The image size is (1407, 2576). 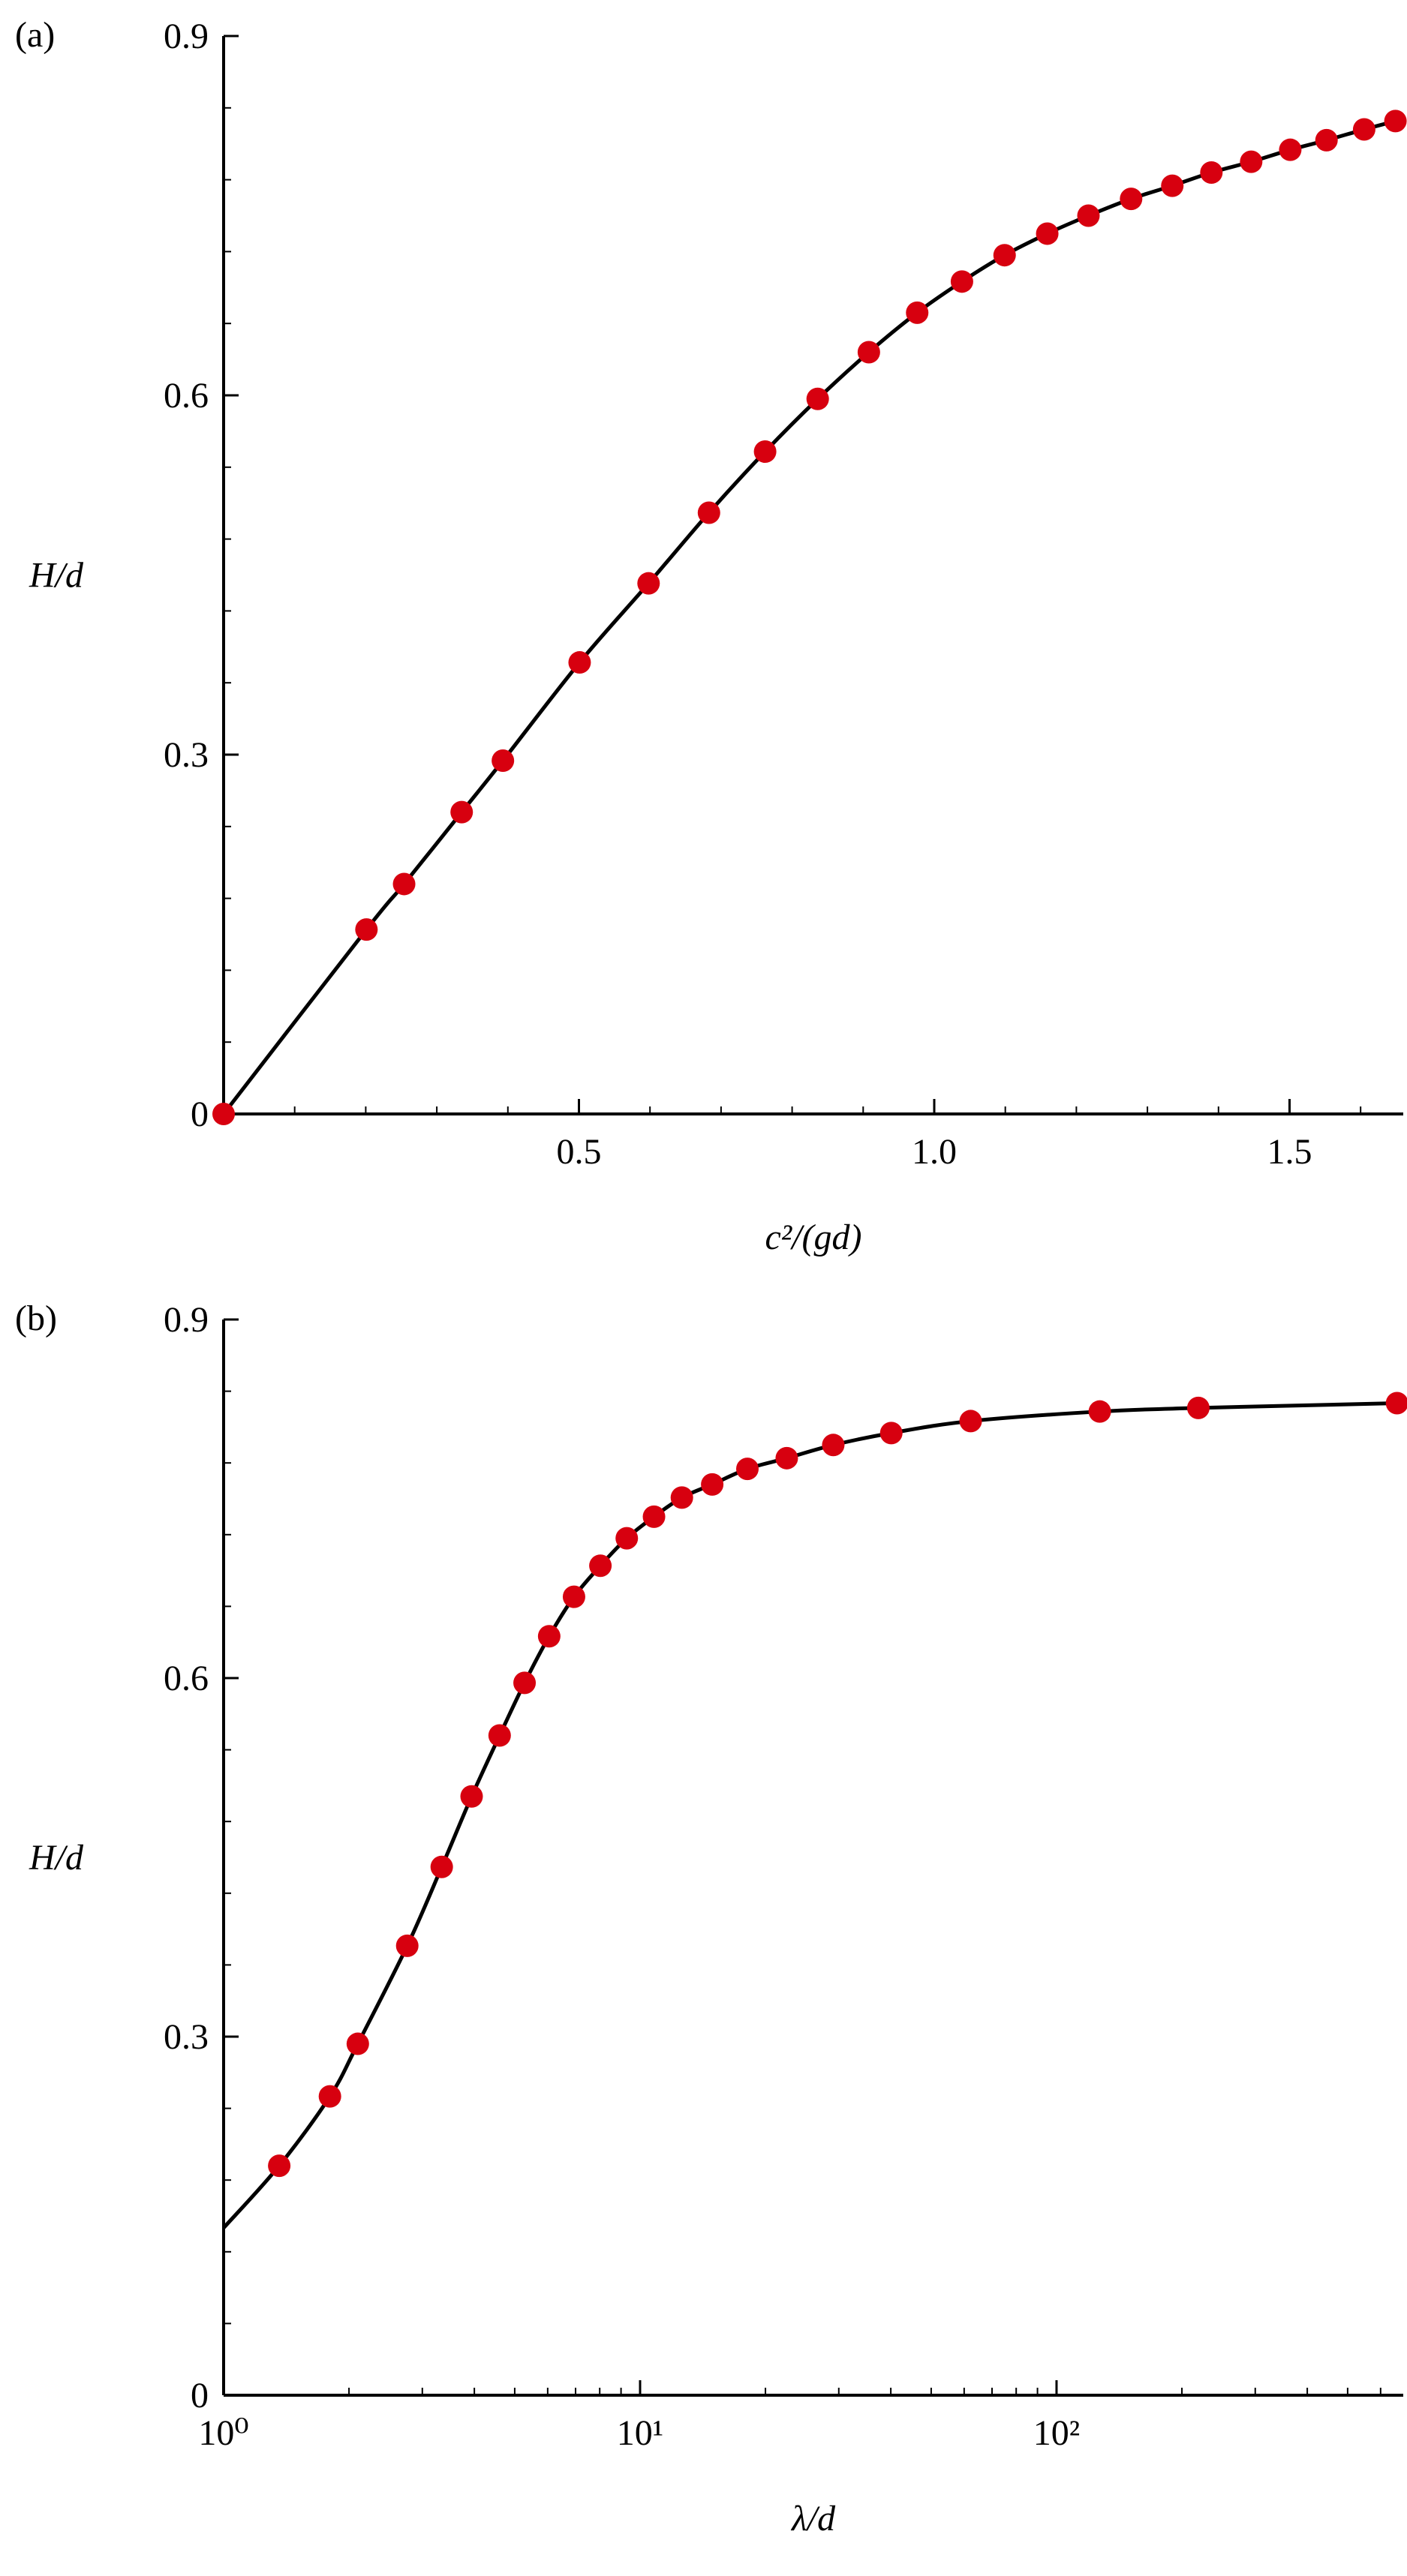 What do you see at coordinates (1289, 1152) in the screenshot?
I see `x-tick-label: 1.5` at bounding box center [1289, 1152].